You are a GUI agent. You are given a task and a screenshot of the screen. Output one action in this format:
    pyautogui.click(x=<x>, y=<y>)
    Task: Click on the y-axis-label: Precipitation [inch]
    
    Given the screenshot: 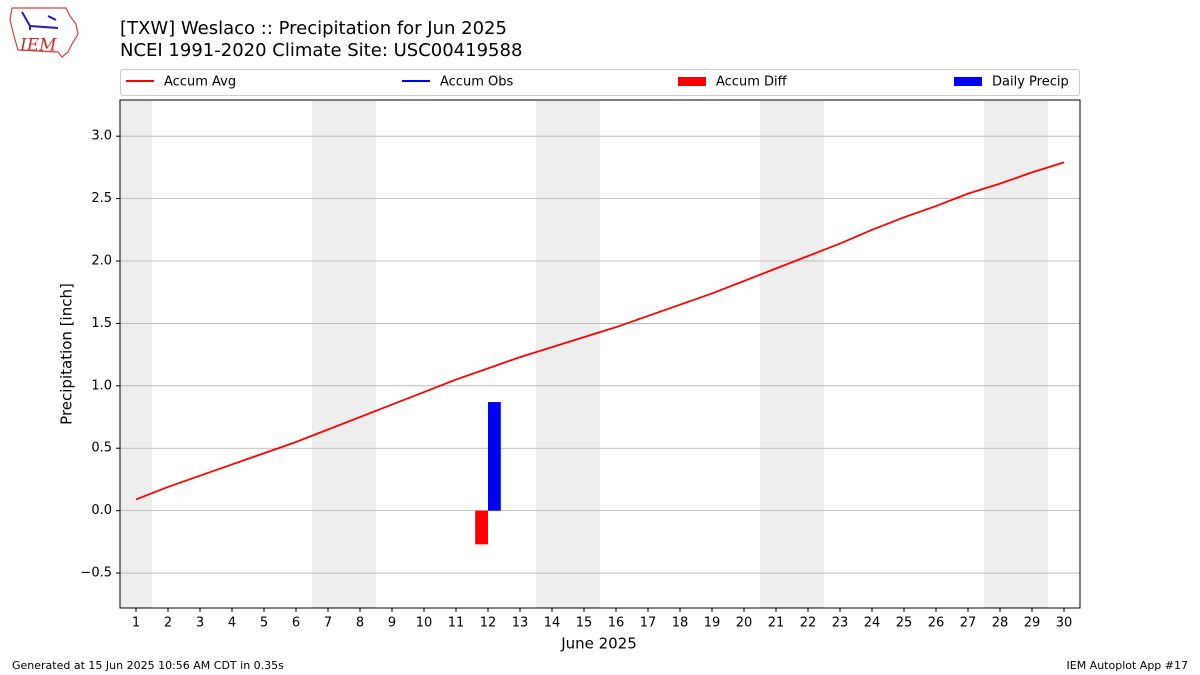 What is the action you would take?
    pyautogui.click(x=67, y=354)
    